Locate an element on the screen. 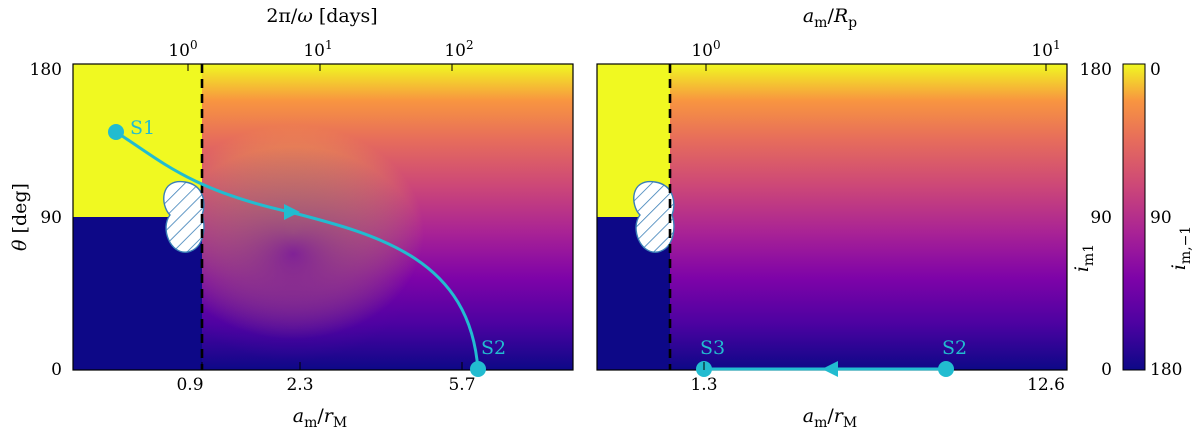 The height and width of the screenshot is (433, 1200). right-end-label: S3 is located at coordinates (712, 348).